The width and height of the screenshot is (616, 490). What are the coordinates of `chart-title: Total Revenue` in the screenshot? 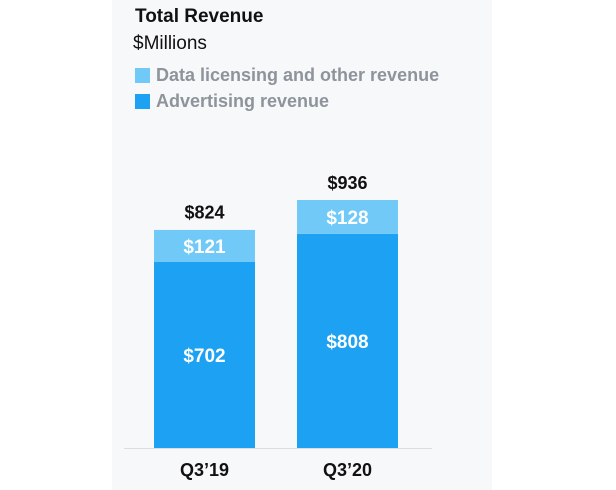 It's located at (199, 16).